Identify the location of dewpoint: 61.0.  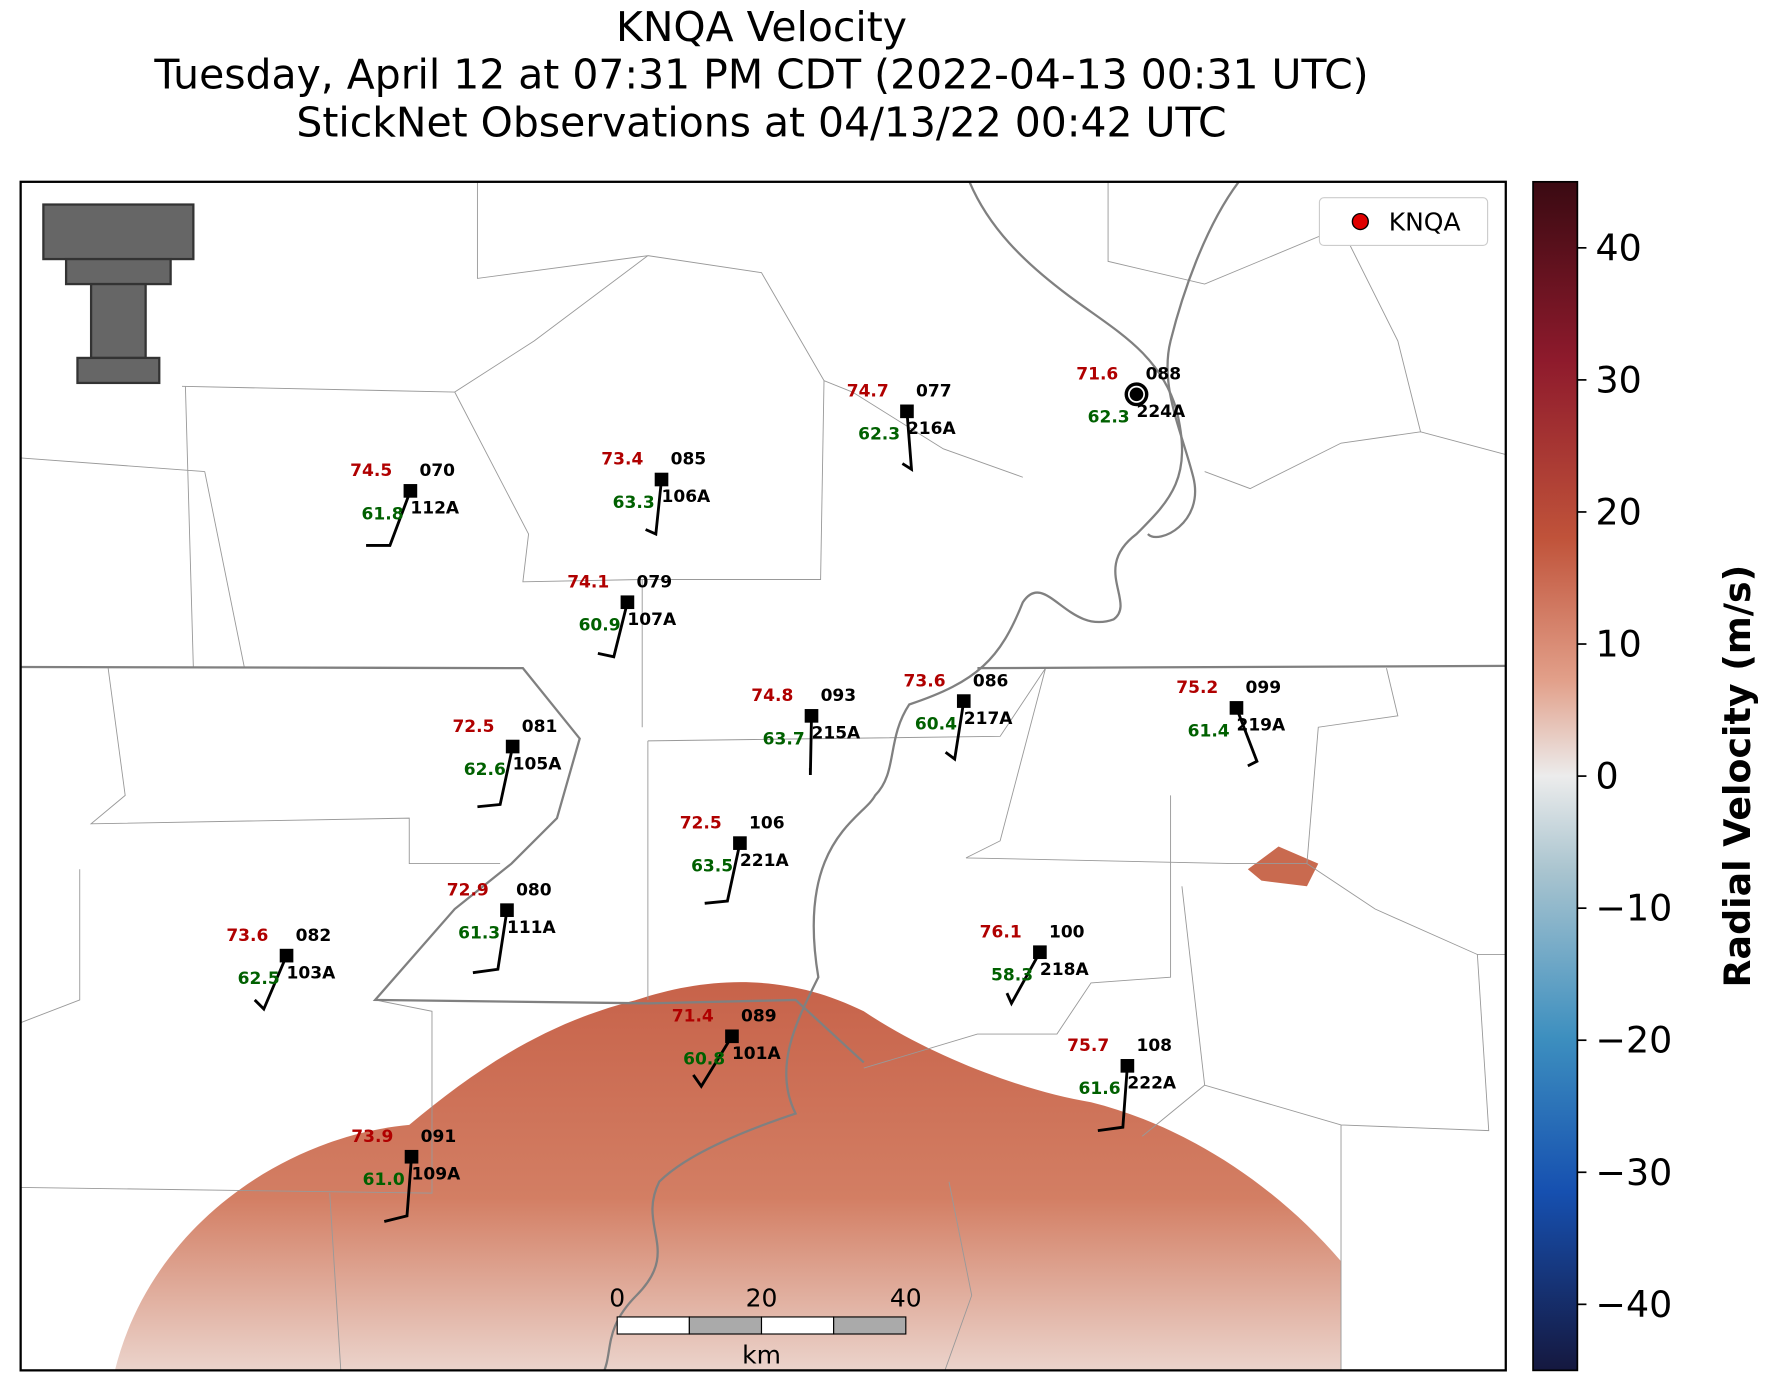
(384, 1180).